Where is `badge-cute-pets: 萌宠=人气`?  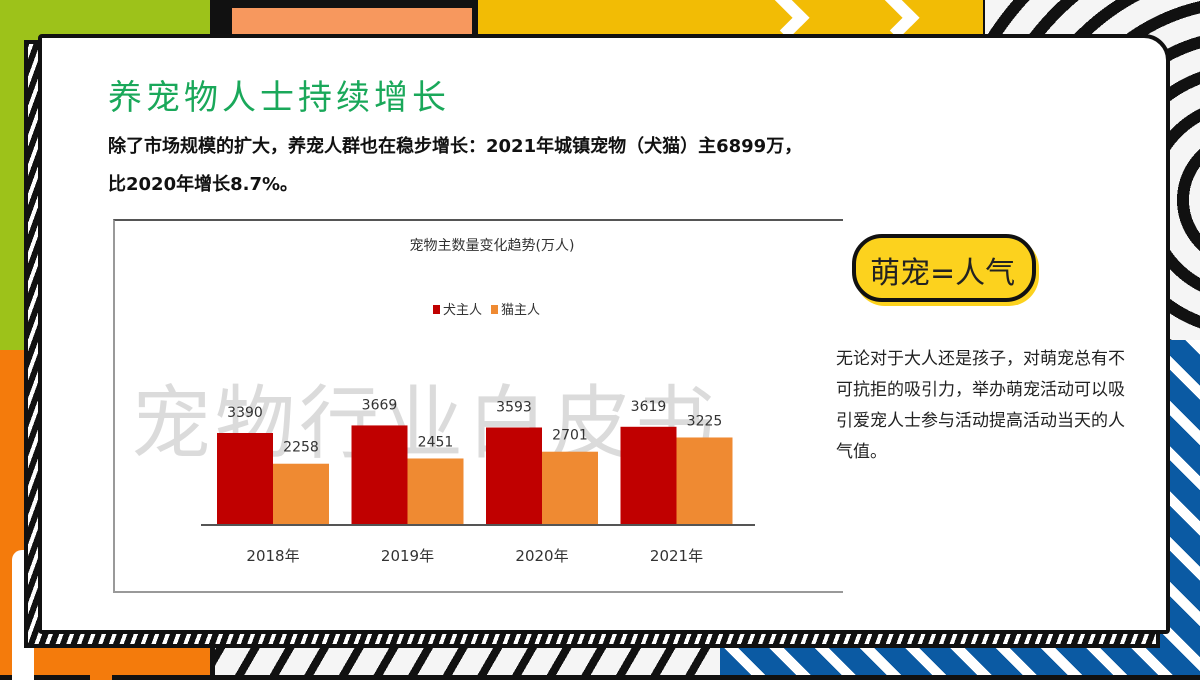
badge-cute-pets: 萌宠=人气 is located at coordinates (944, 268).